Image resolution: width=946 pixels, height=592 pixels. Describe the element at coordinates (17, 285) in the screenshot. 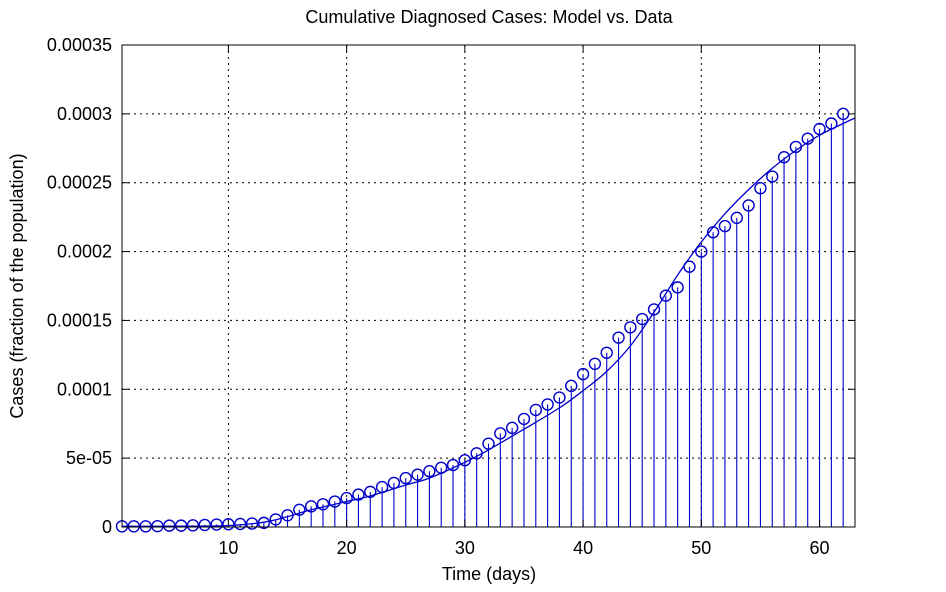

I see `y-axis-label: Cases (fraction of the population)` at that location.